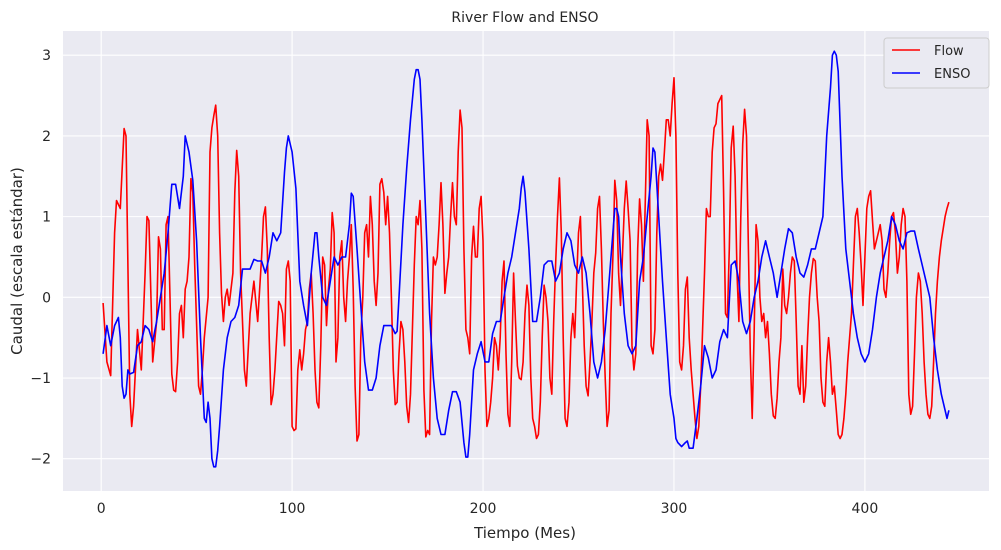 Image resolution: width=1001 pixels, height=550 pixels. I want to click on x-tick-label: 100, so click(292, 509).